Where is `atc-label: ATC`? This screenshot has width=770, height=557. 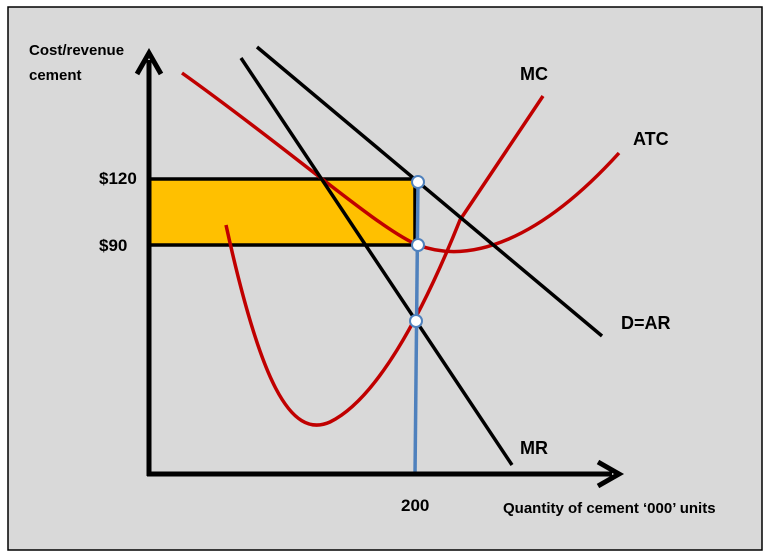
atc-label: ATC is located at coordinates (651, 139).